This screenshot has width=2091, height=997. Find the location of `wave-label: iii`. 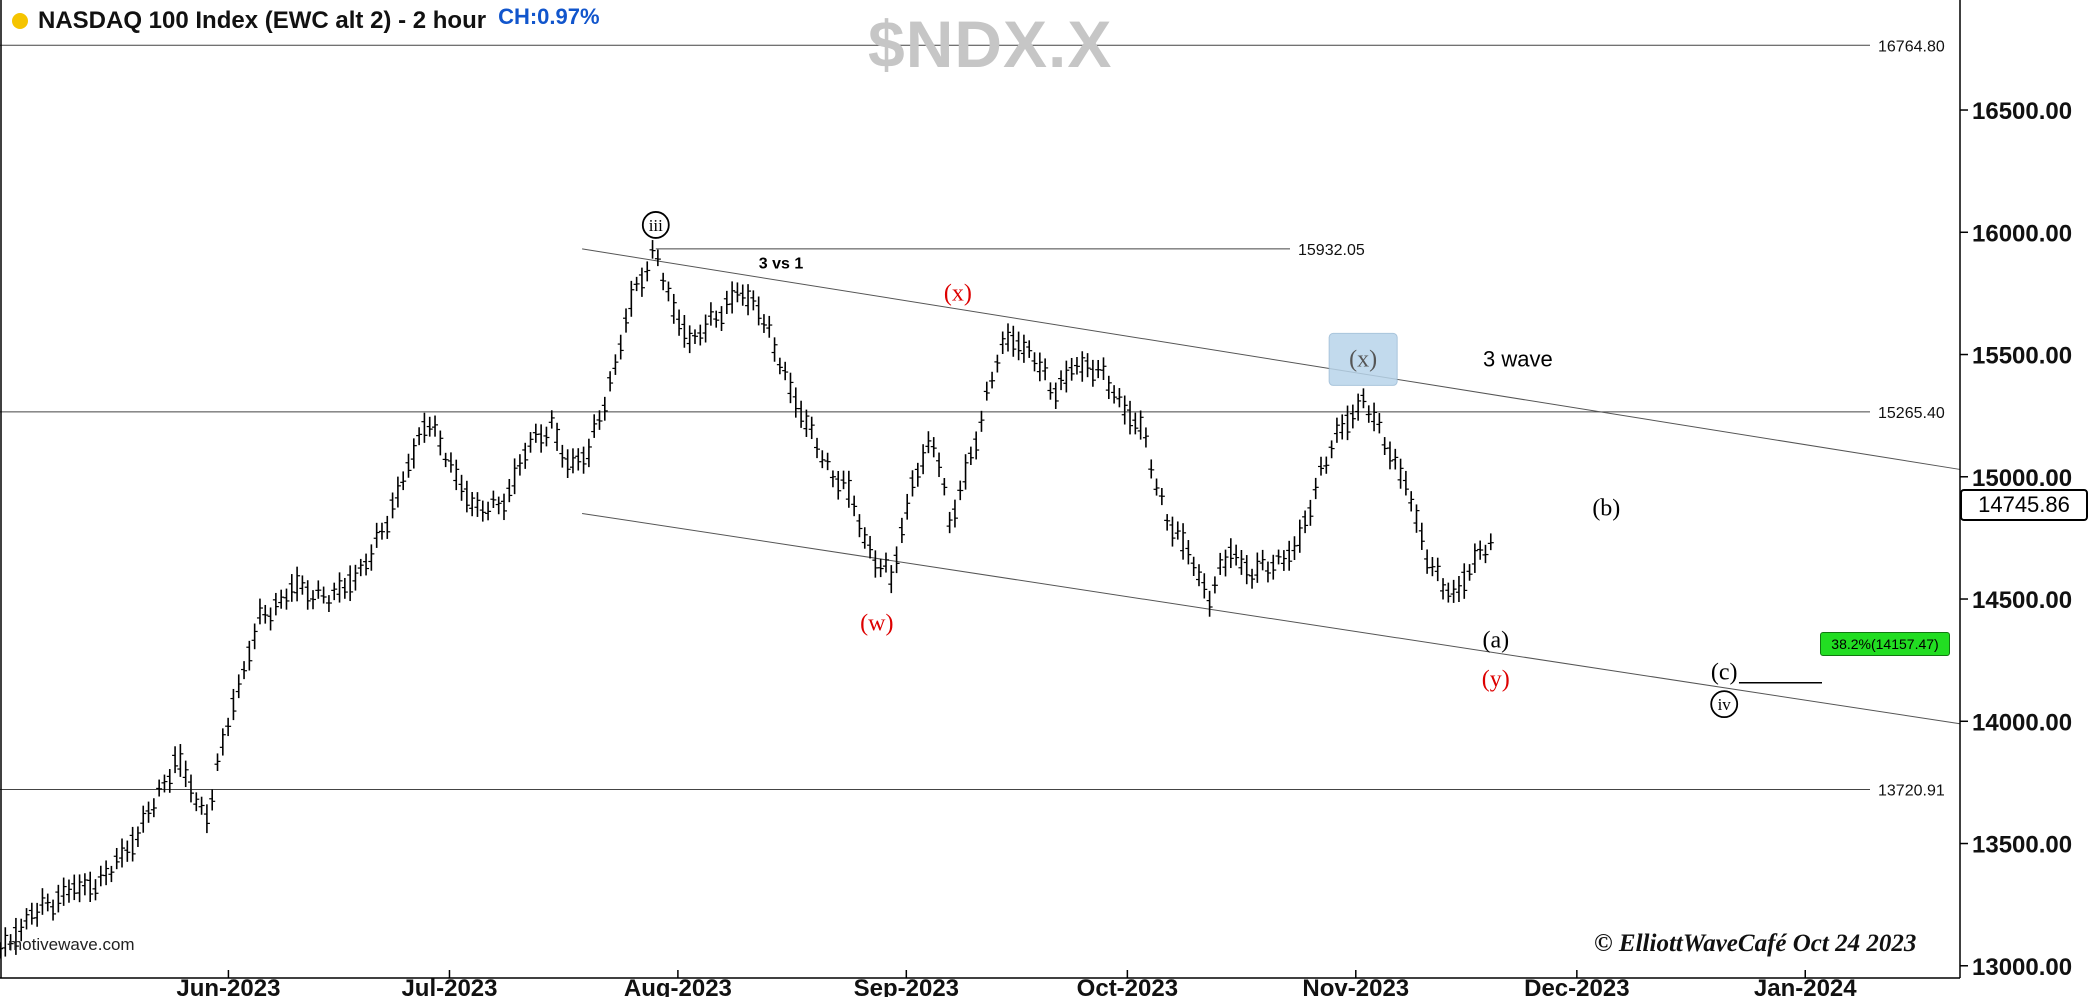

wave-label: iii is located at coordinates (656, 225).